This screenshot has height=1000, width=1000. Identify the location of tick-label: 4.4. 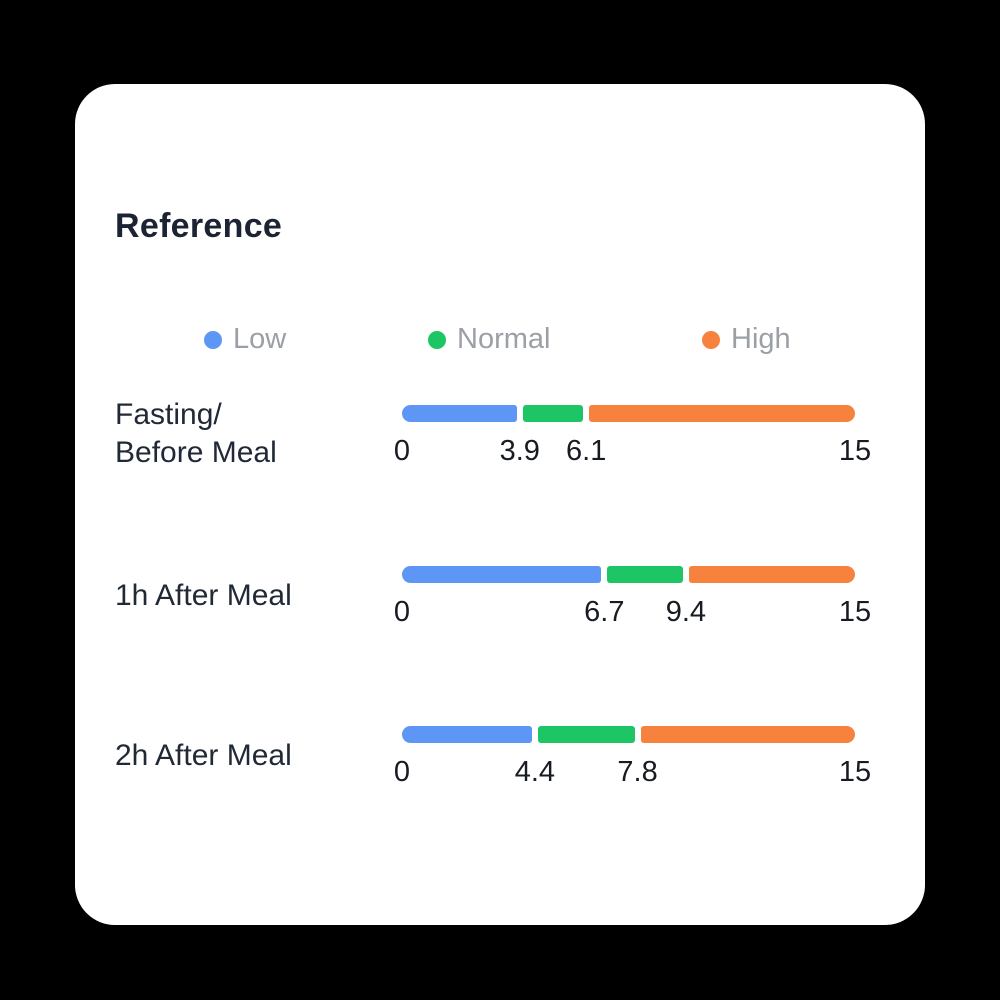
(535, 772).